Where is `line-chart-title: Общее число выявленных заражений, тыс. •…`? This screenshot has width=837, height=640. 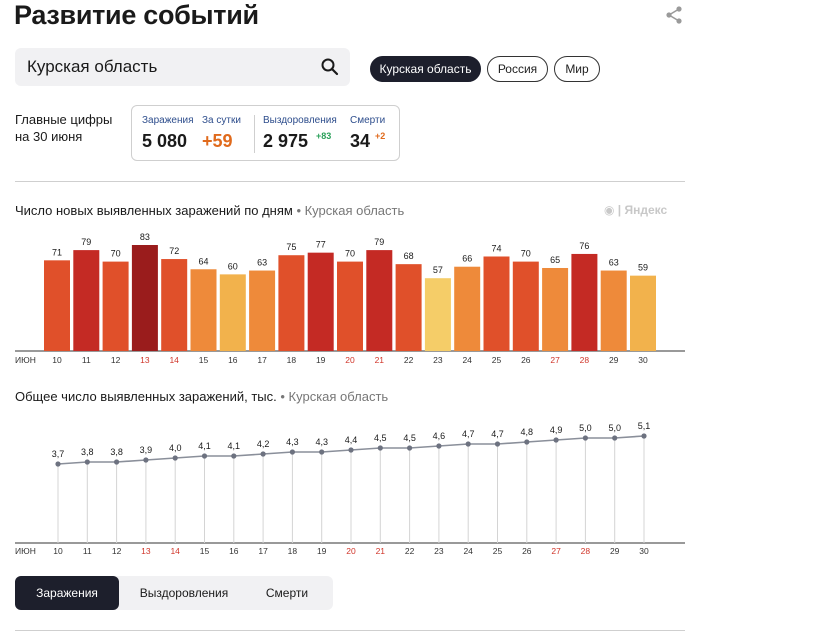
line-chart-title: Общее число выявленных заражений, тыс. •… is located at coordinates (201, 396).